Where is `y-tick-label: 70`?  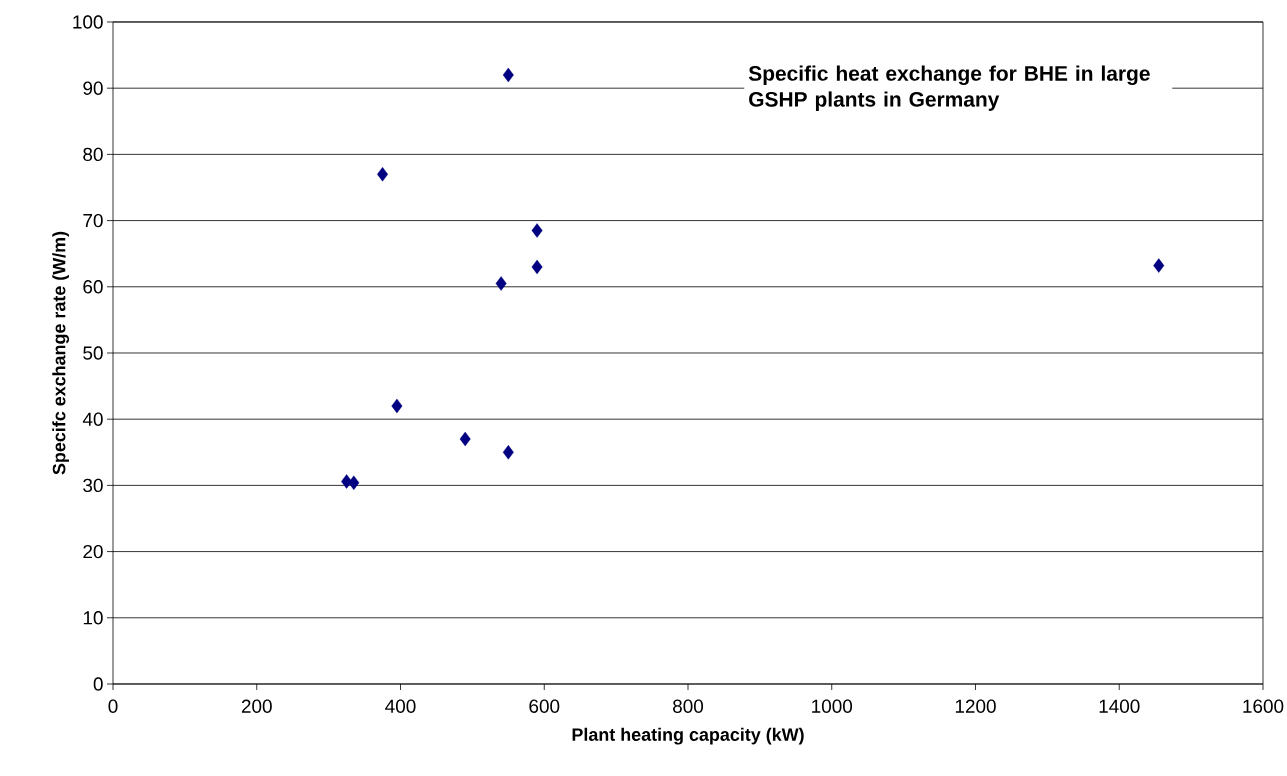 y-tick-label: 70 is located at coordinates (93, 220).